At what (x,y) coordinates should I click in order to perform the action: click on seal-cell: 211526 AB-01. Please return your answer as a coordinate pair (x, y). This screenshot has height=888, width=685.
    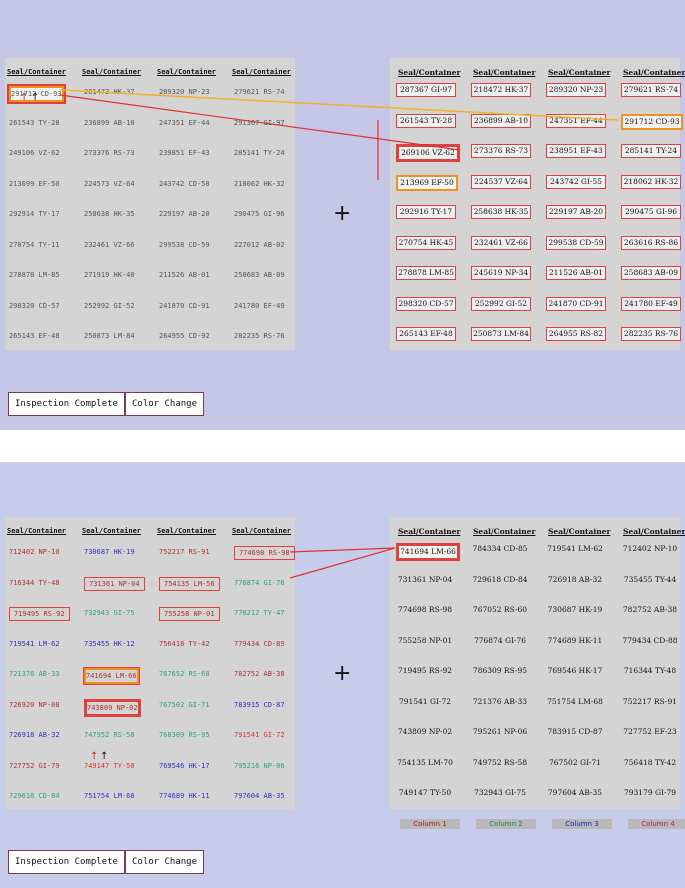
    Looking at the image, I should click on (576, 273).